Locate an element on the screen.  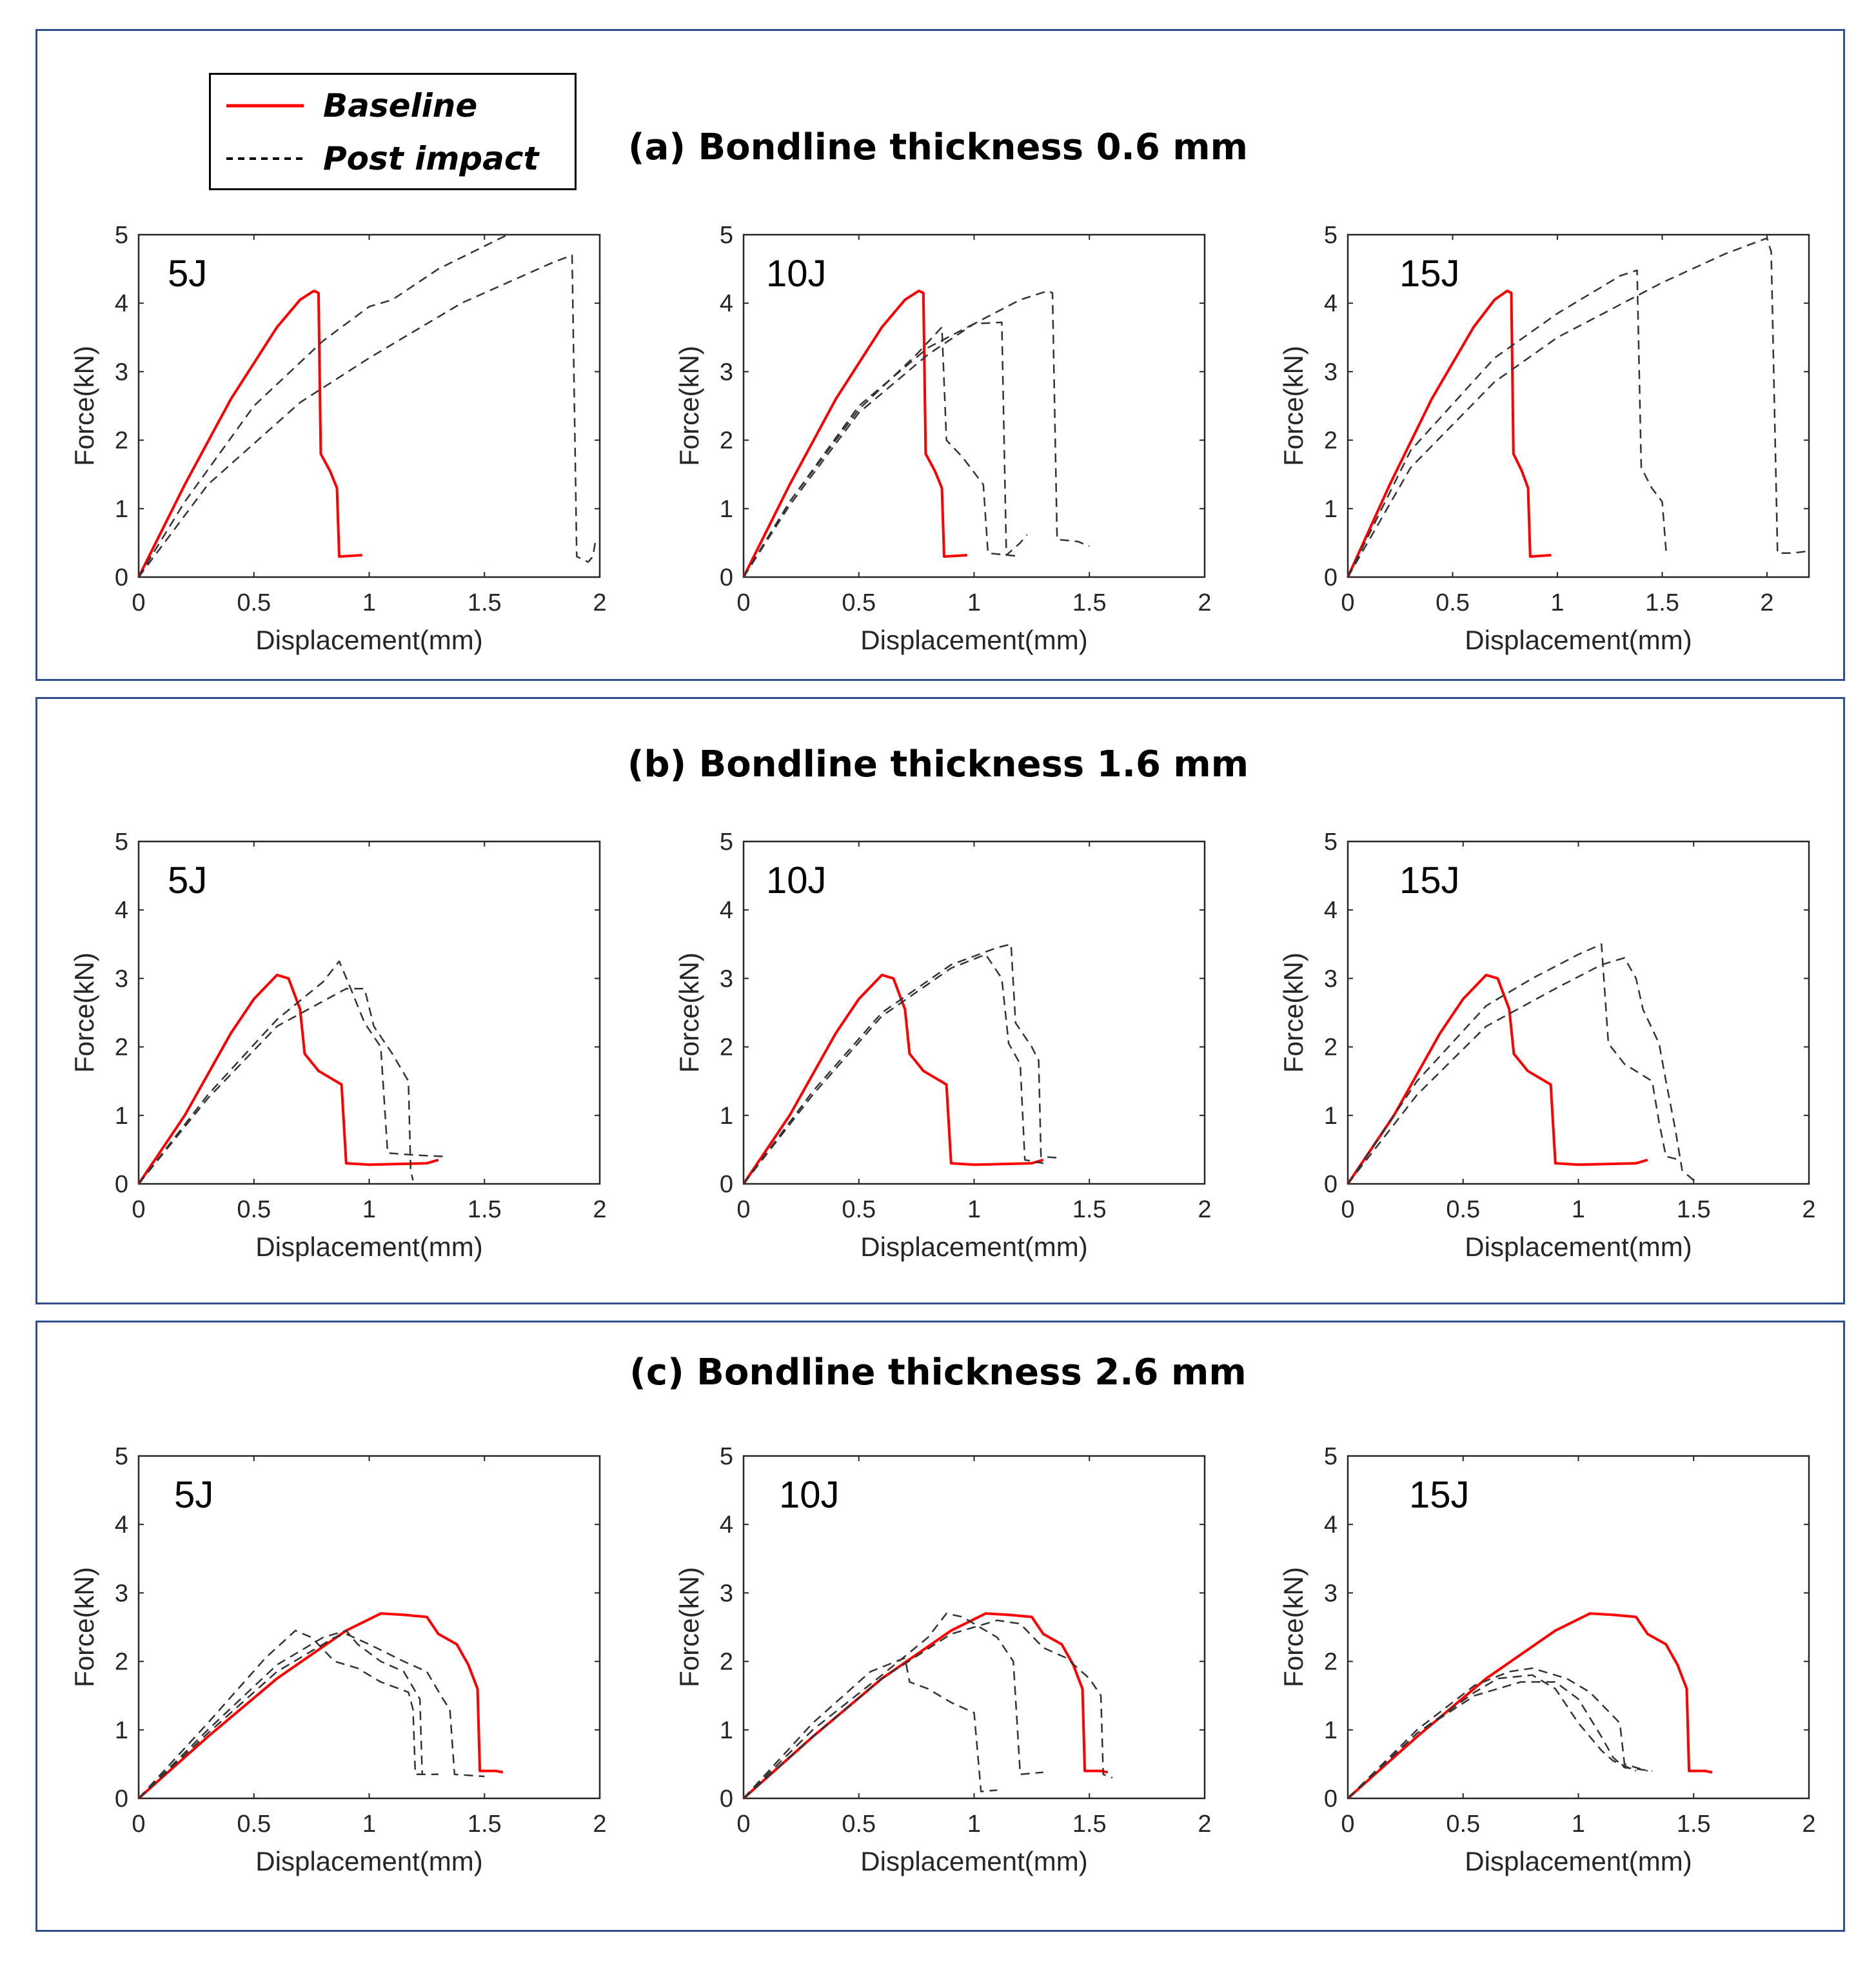
legend: Baseline Post impact is located at coordinates (393, 131).